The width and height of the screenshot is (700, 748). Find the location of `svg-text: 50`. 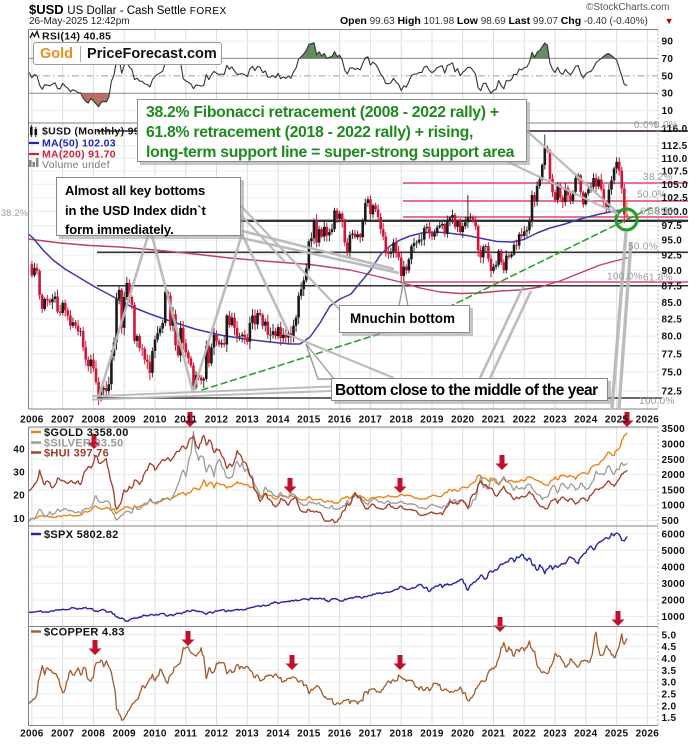

svg-text: 50 is located at coordinates (668, 76).